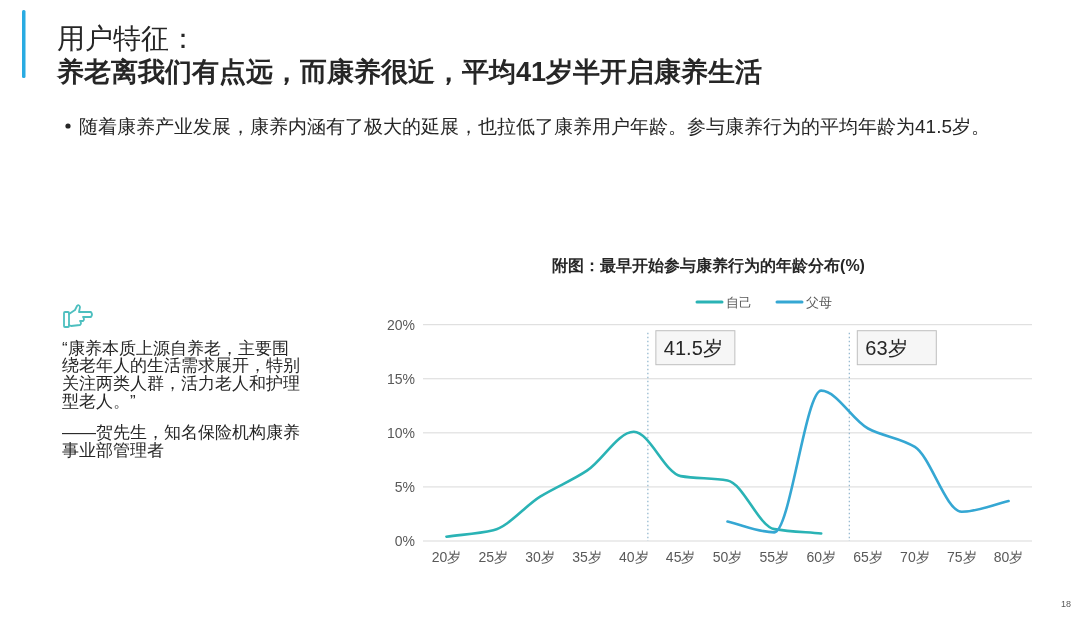 This screenshot has height=618, width=1080. What do you see at coordinates (727, 557) in the screenshot?
I see `x-tick-label: 50岁` at bounding box center [727, 557].